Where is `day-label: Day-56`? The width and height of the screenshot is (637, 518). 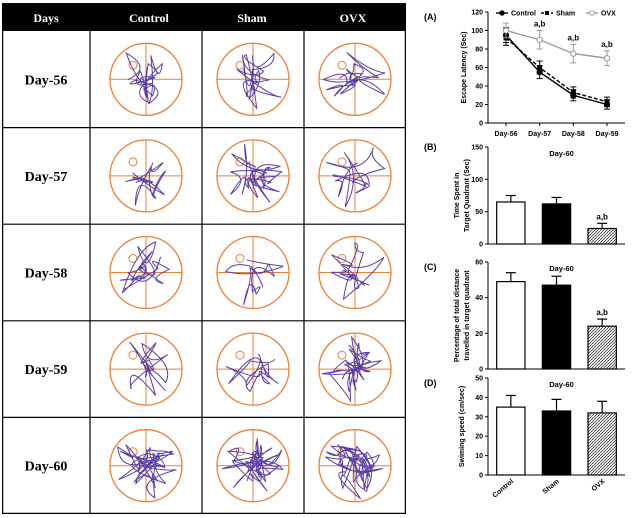 day-label: Day-56 is located at coordinates (46, 80).